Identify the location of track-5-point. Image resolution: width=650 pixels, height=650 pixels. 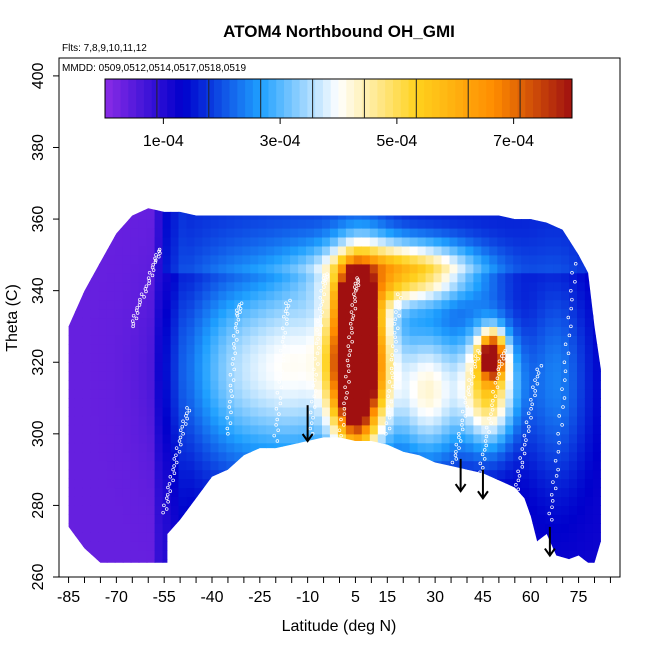
(462, 425).